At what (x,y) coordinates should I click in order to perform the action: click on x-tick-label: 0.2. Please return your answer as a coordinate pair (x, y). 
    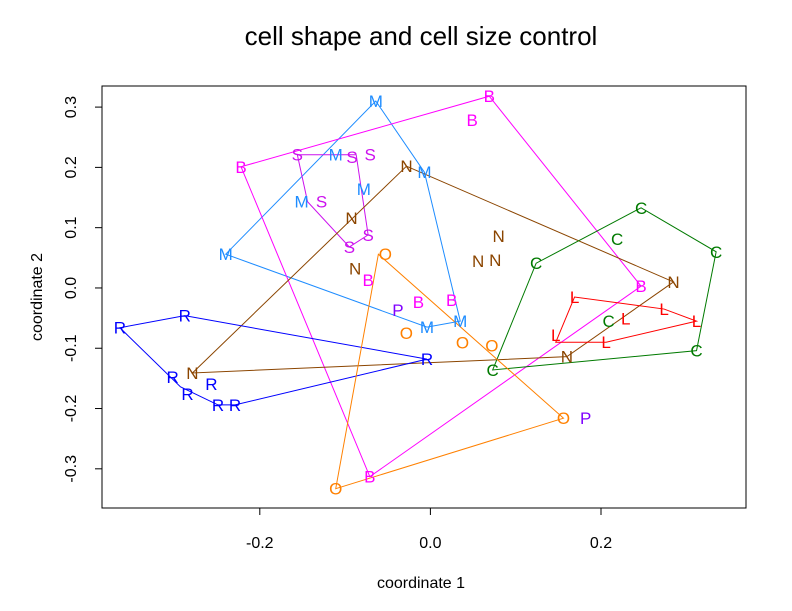
    Looking at the image, I should click on (601, 543).